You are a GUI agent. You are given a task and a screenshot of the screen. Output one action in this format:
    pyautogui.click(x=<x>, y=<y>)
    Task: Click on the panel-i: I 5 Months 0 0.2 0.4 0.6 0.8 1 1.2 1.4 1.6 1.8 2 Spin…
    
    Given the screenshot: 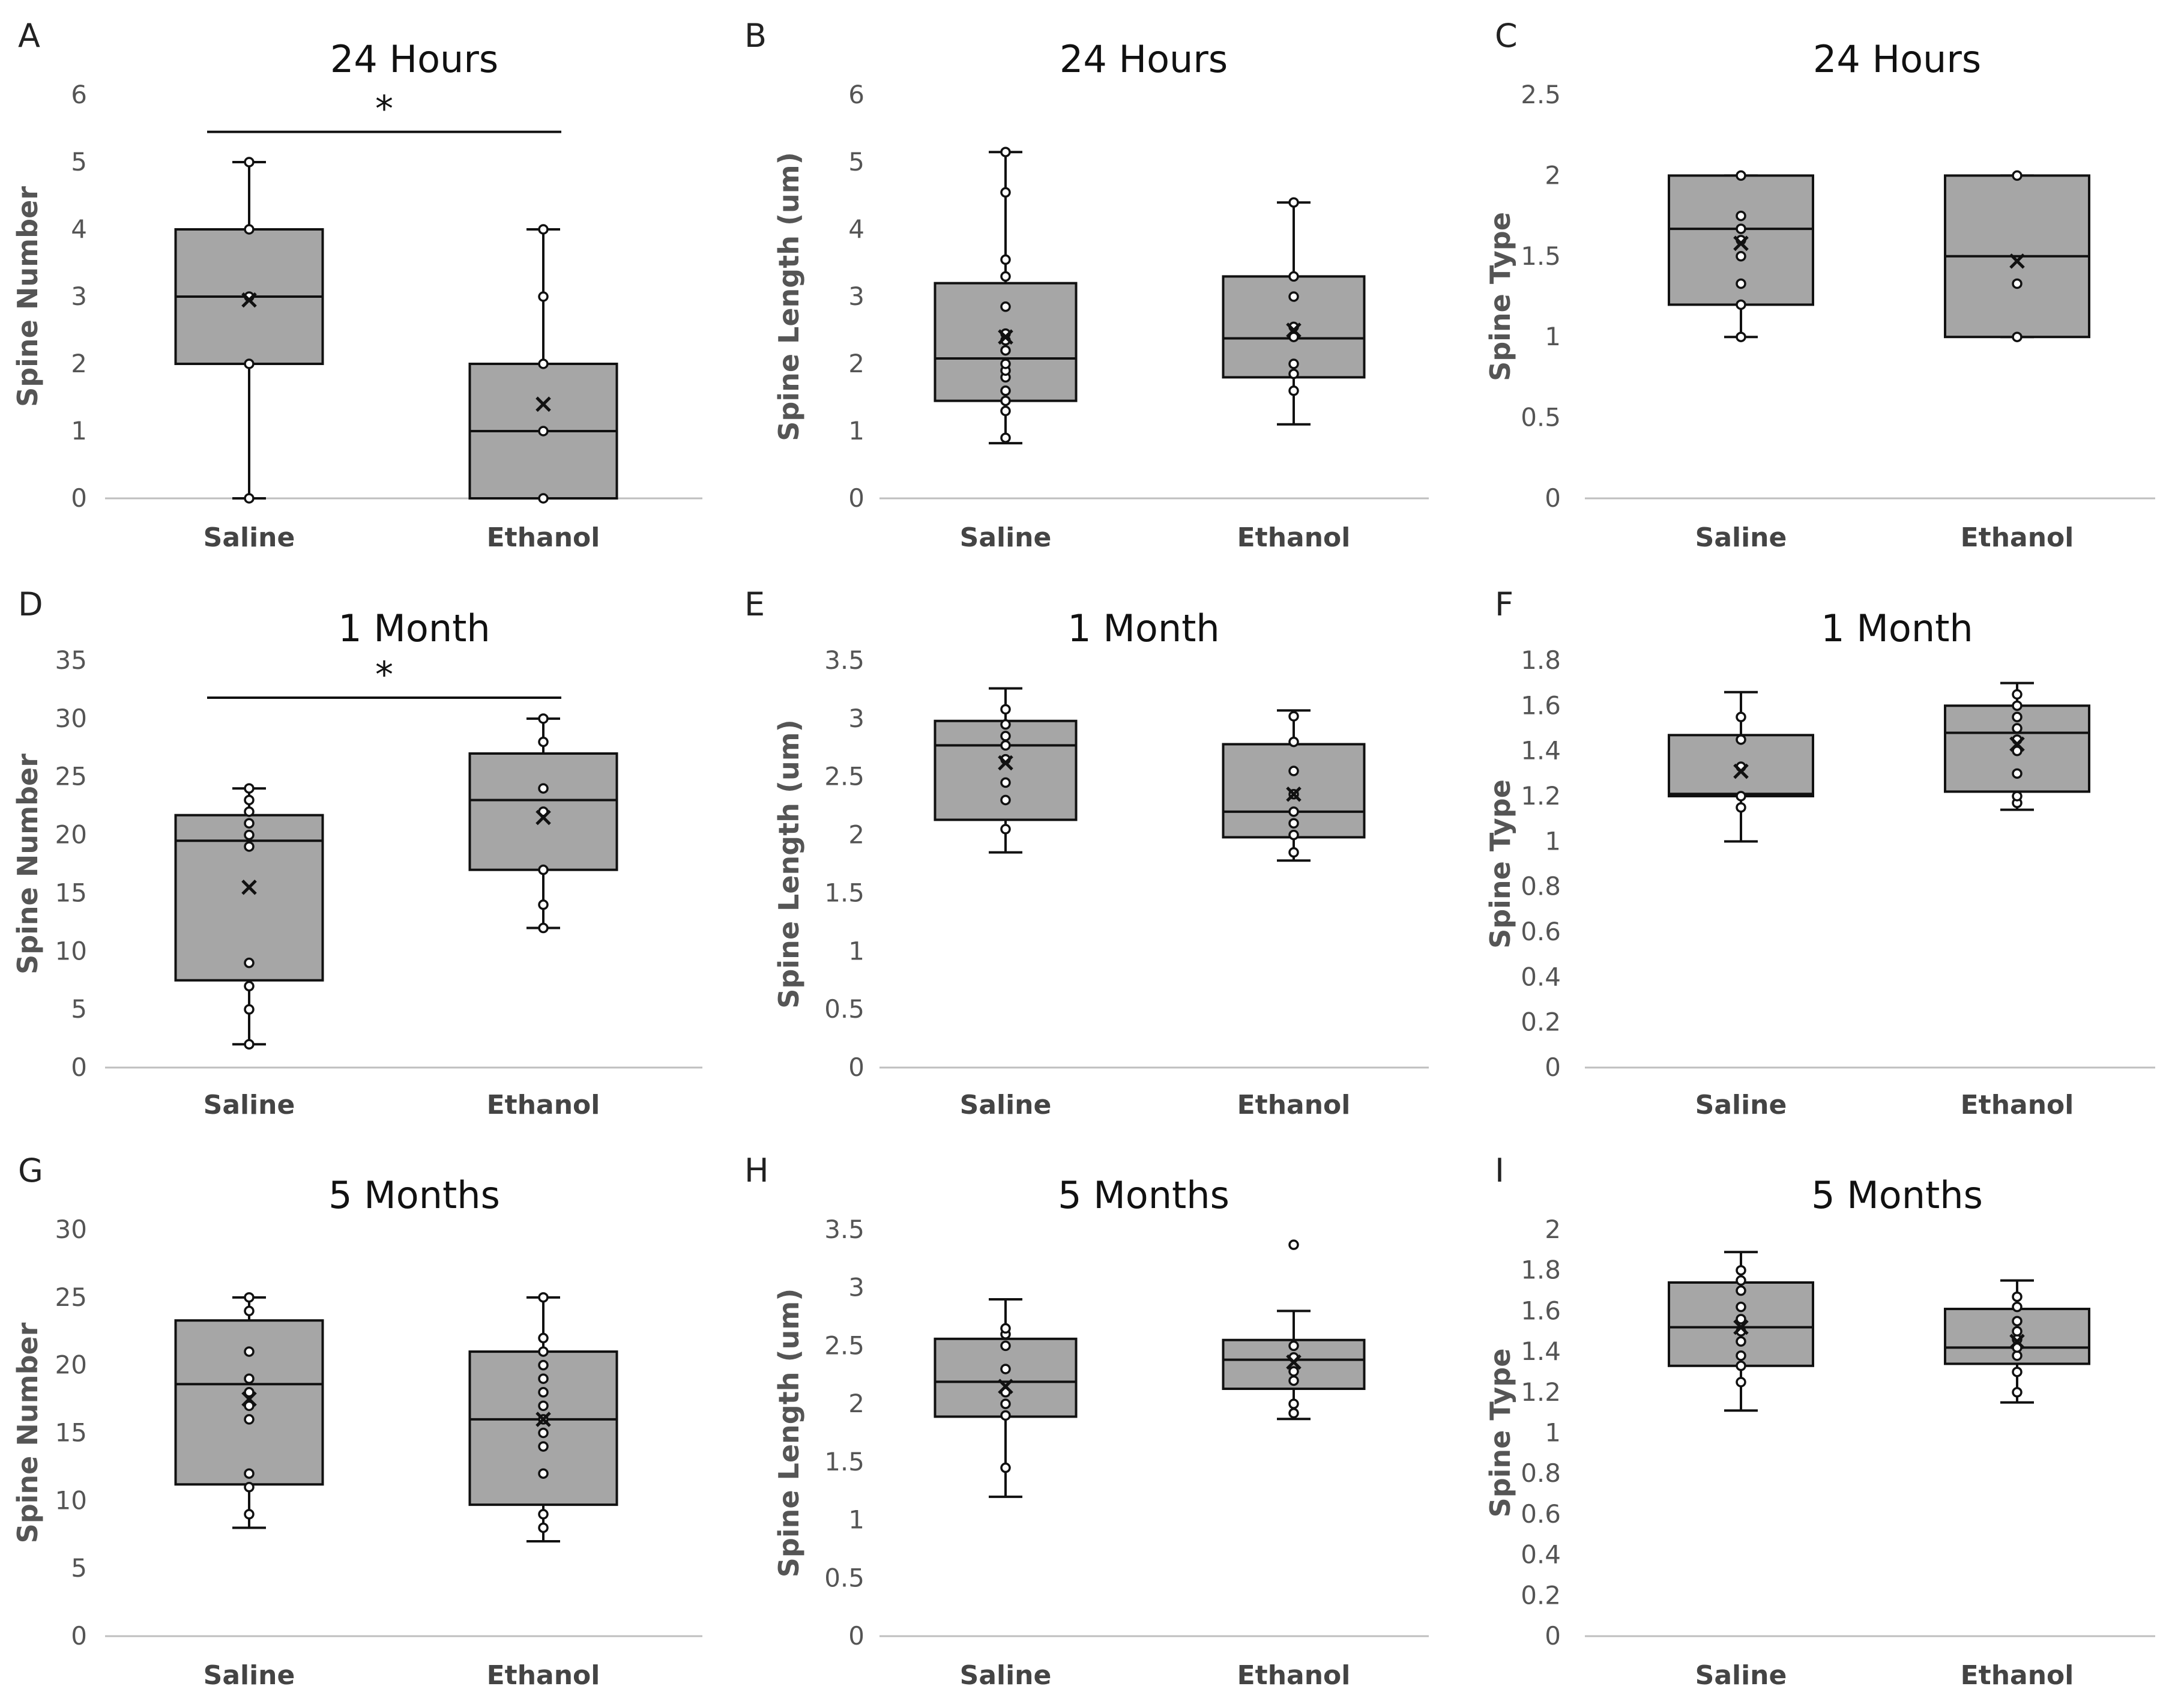 What is the action you would take?
    pyautogui.click(x=1820, y=1421)
    